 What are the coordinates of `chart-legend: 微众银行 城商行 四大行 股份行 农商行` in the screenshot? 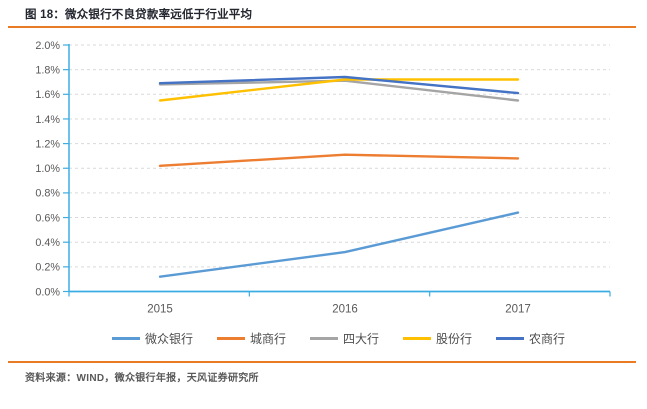 It's located at (323, 338).